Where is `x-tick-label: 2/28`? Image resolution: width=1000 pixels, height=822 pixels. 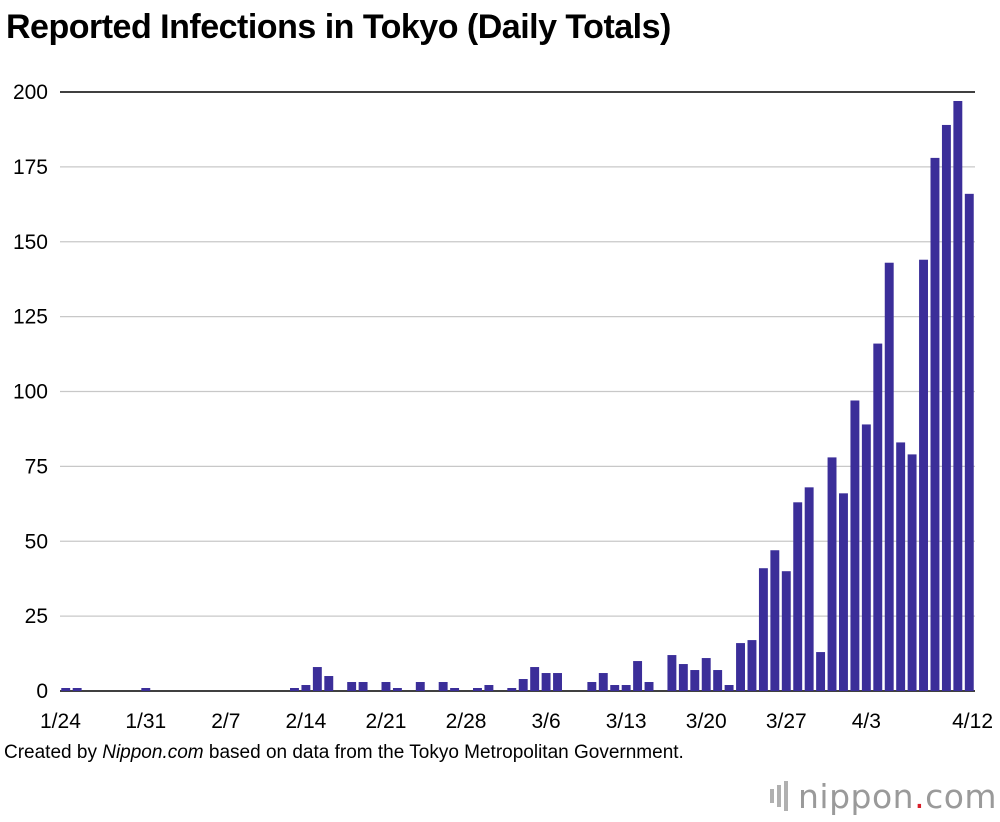 x-tick-label: 2/28 is located at coordinates (466, 721).